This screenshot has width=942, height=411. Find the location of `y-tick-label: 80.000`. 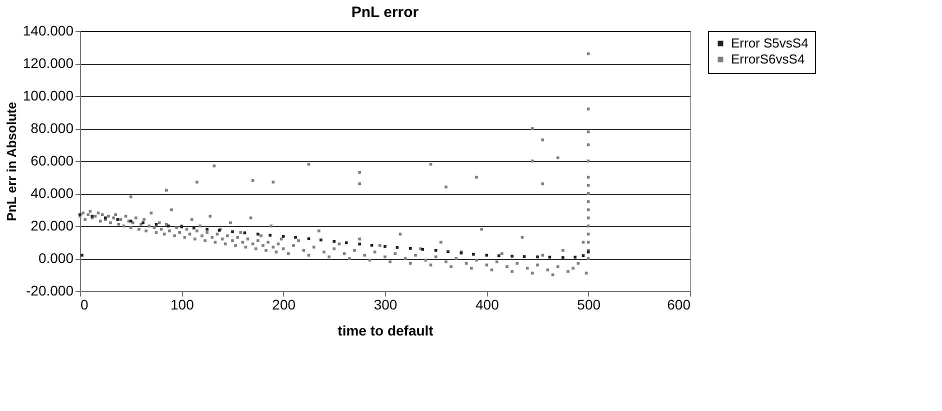

y-tick-label: 80.000 is located at coordinates (52, 128).